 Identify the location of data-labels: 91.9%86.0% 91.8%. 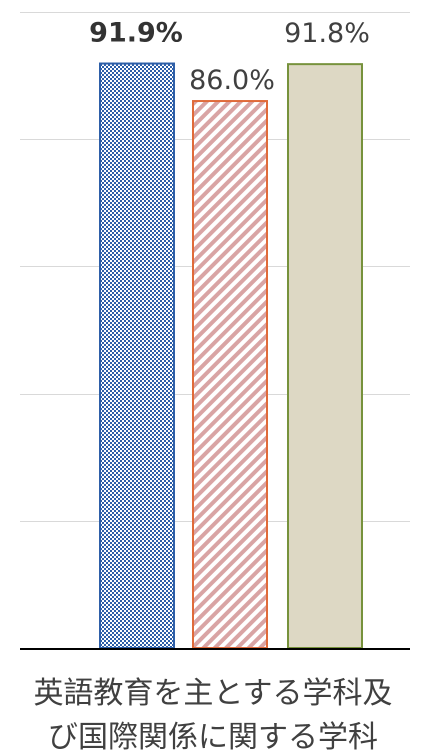
(229, 57).